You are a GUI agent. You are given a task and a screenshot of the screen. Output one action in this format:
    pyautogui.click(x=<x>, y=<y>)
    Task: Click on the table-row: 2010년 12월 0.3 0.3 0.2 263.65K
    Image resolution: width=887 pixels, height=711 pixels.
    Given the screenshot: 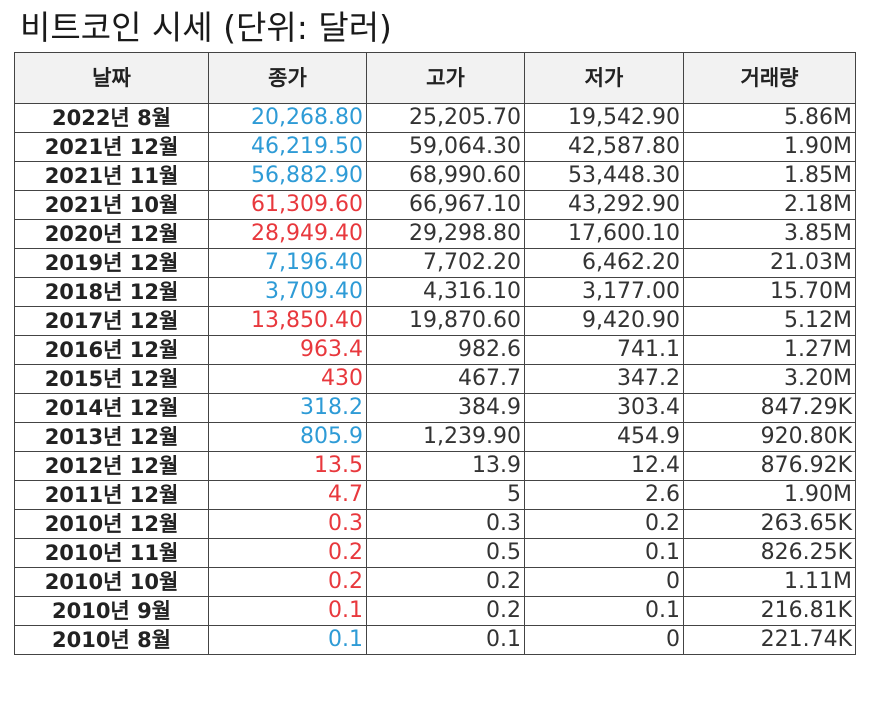 What is the action you would take?
    pyautogui.click(x=435, y=524)
    